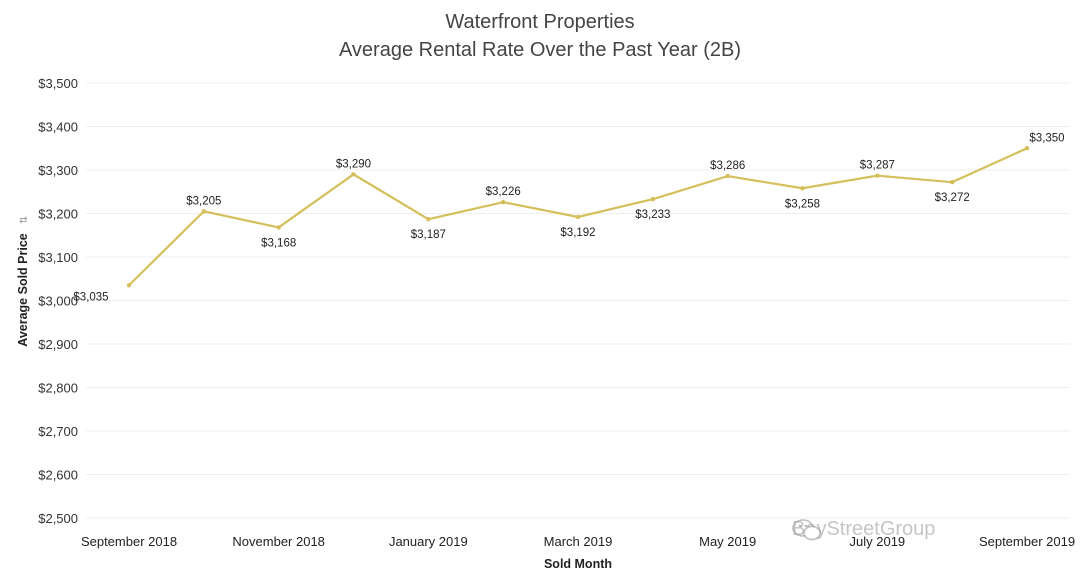 This screenshot has height=584, width=1080. What do you see at coordinates (806, 530) in the screenshot?
I see `wechat-icon` at bounding box center [806, 530].